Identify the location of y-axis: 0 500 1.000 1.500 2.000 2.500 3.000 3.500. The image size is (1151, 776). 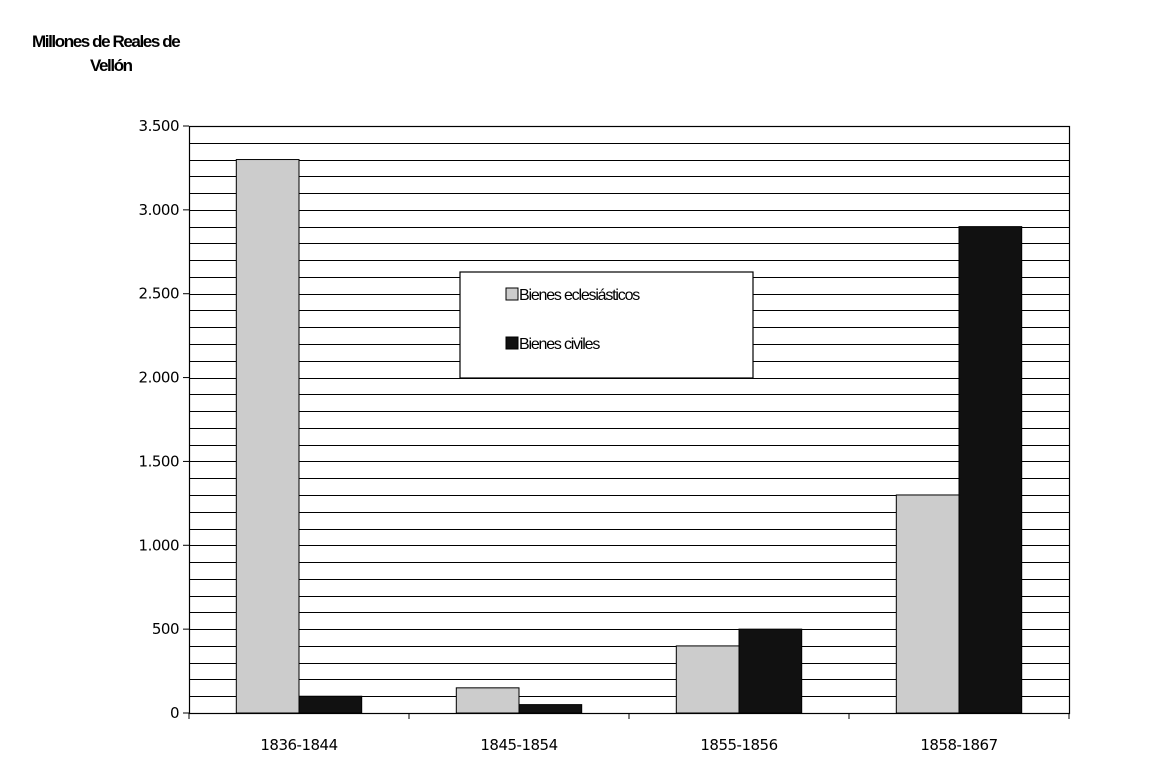
(164, 419).